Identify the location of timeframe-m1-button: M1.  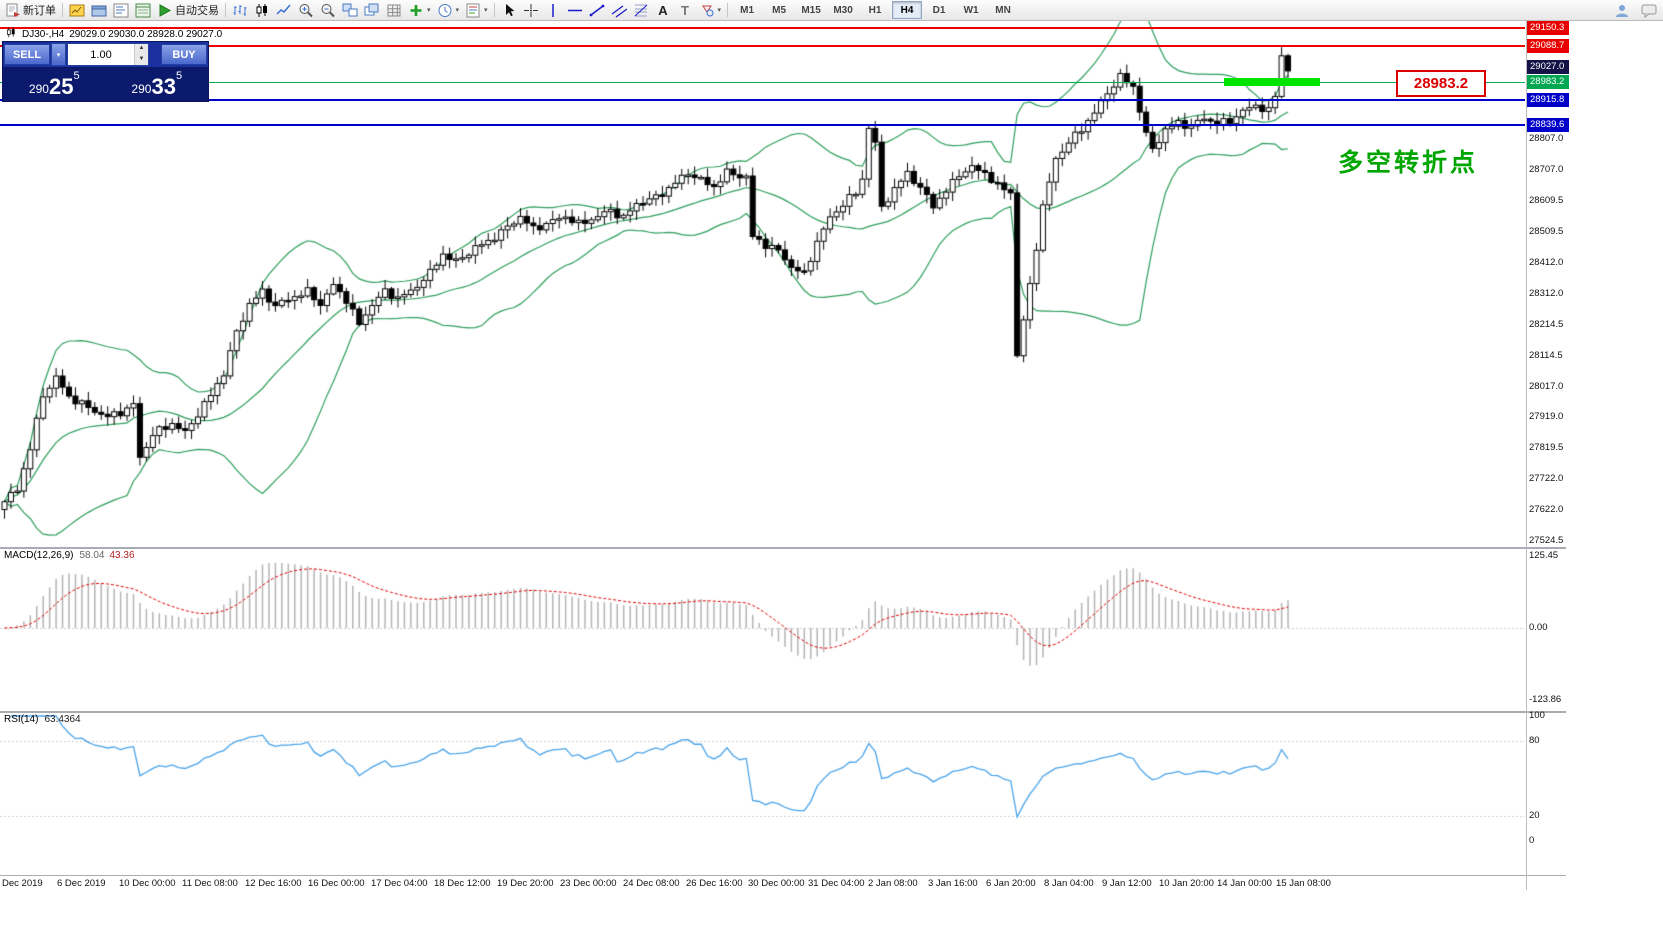
(747, 10).